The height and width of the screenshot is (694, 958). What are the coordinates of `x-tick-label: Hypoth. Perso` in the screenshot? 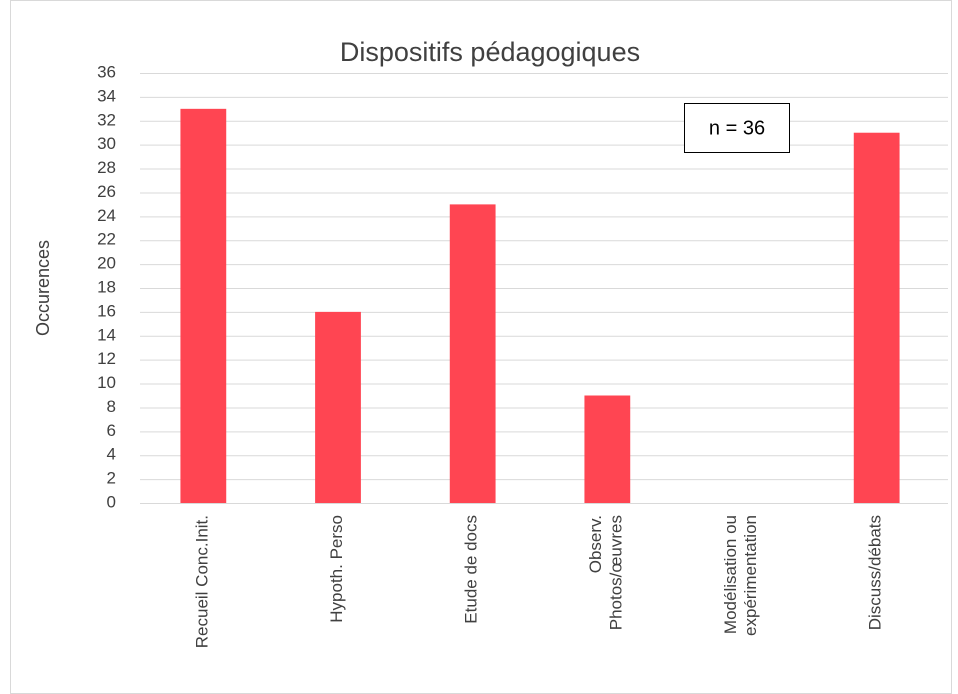 It's located at (336, 569).